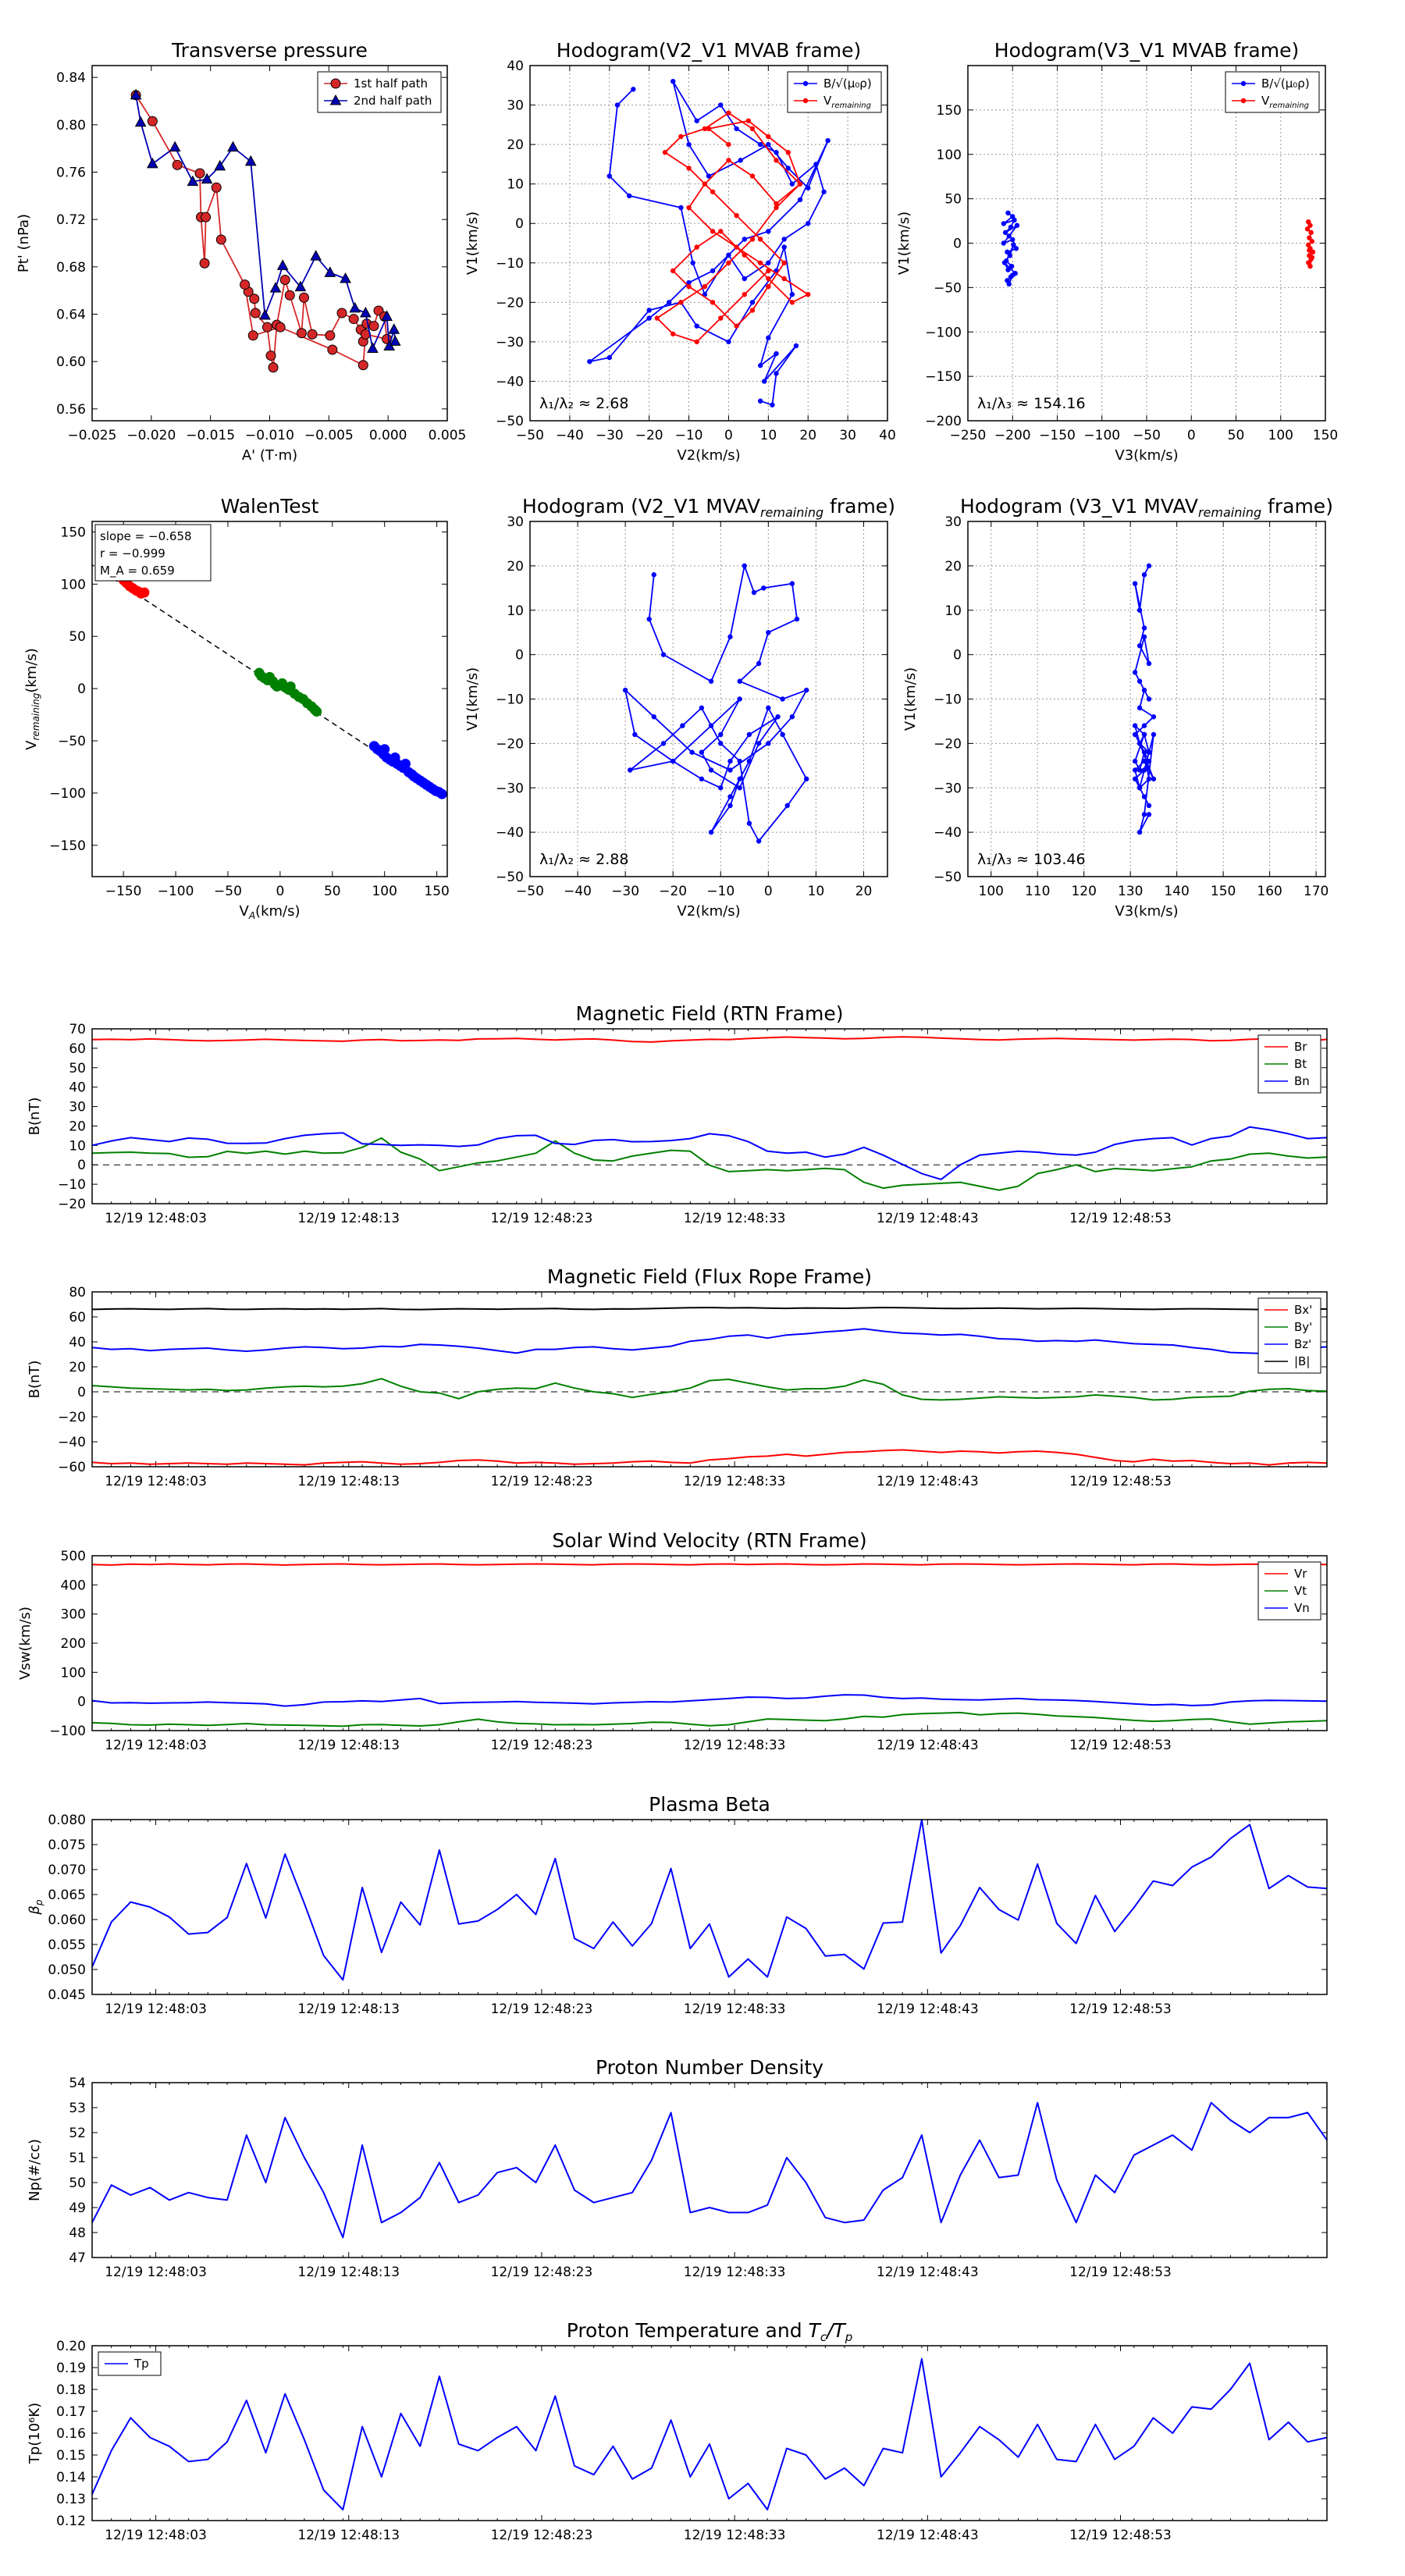 This screenshot has height=2576, width=1405. Describe the element at coordinates (649, 435) in the screenshot. I see `x-tick-label: −20` at that location.